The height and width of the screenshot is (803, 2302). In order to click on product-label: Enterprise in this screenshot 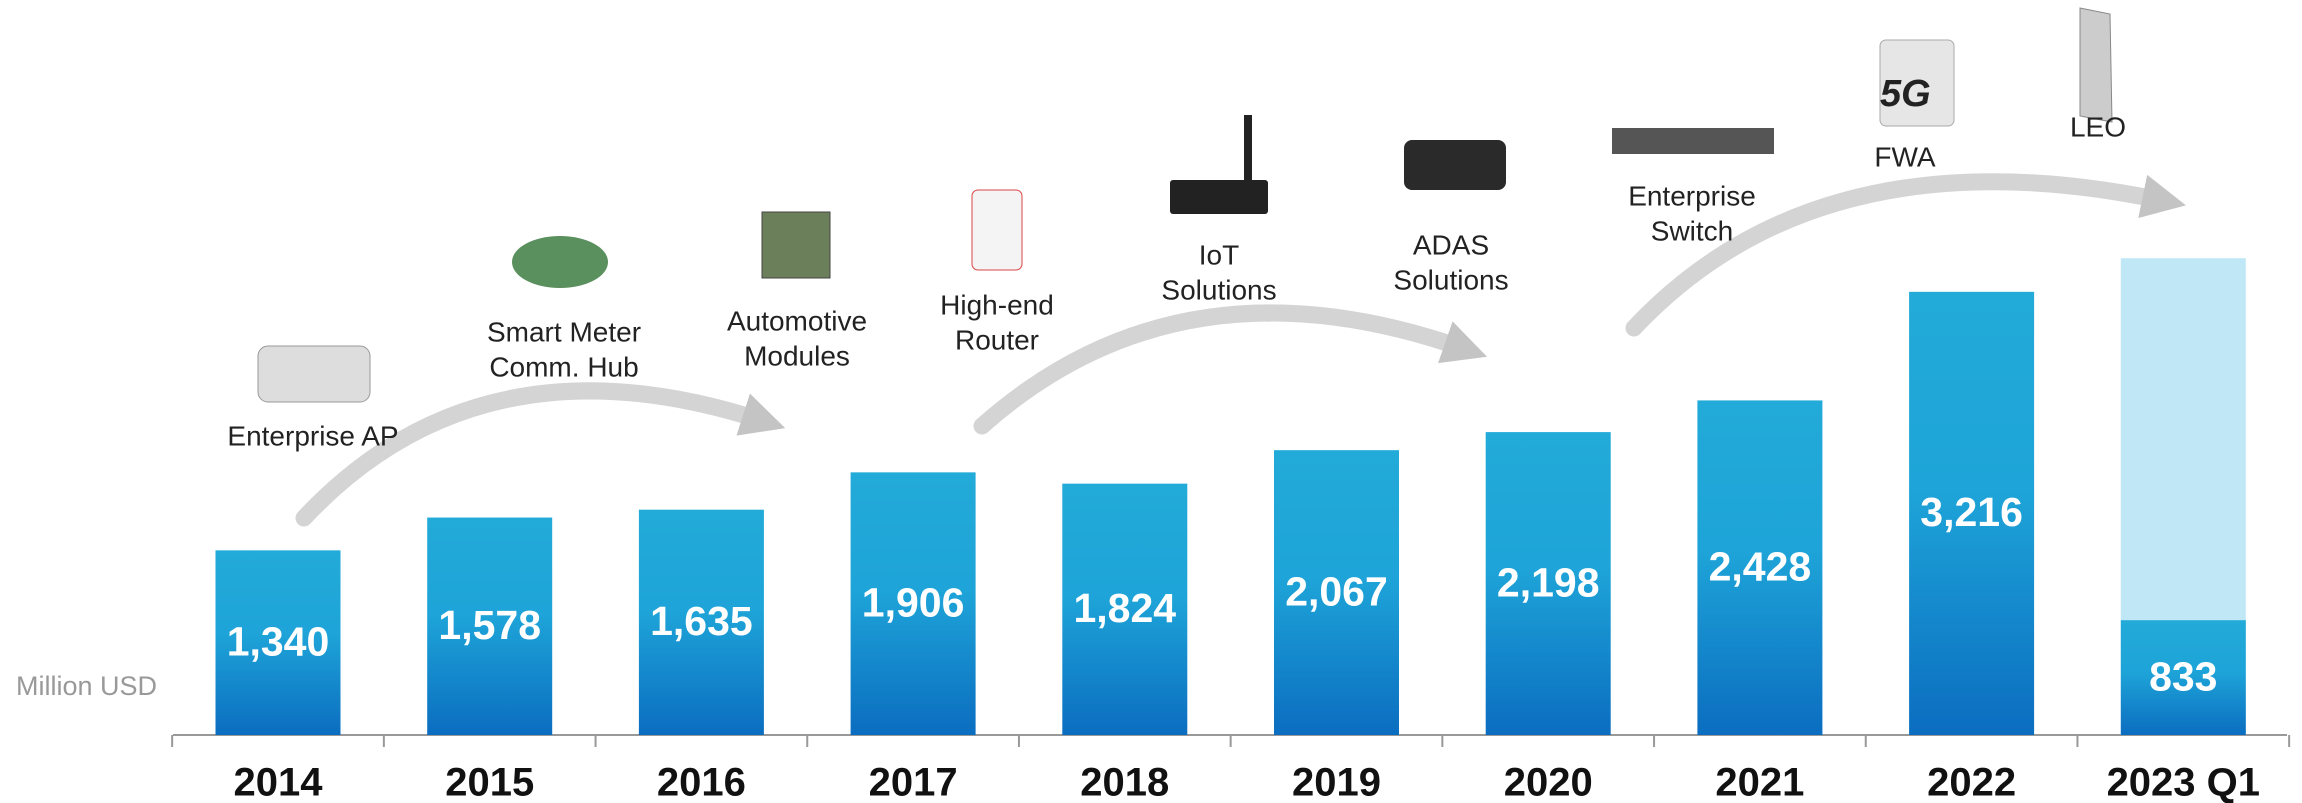, I will do `click(1692, 195)`.